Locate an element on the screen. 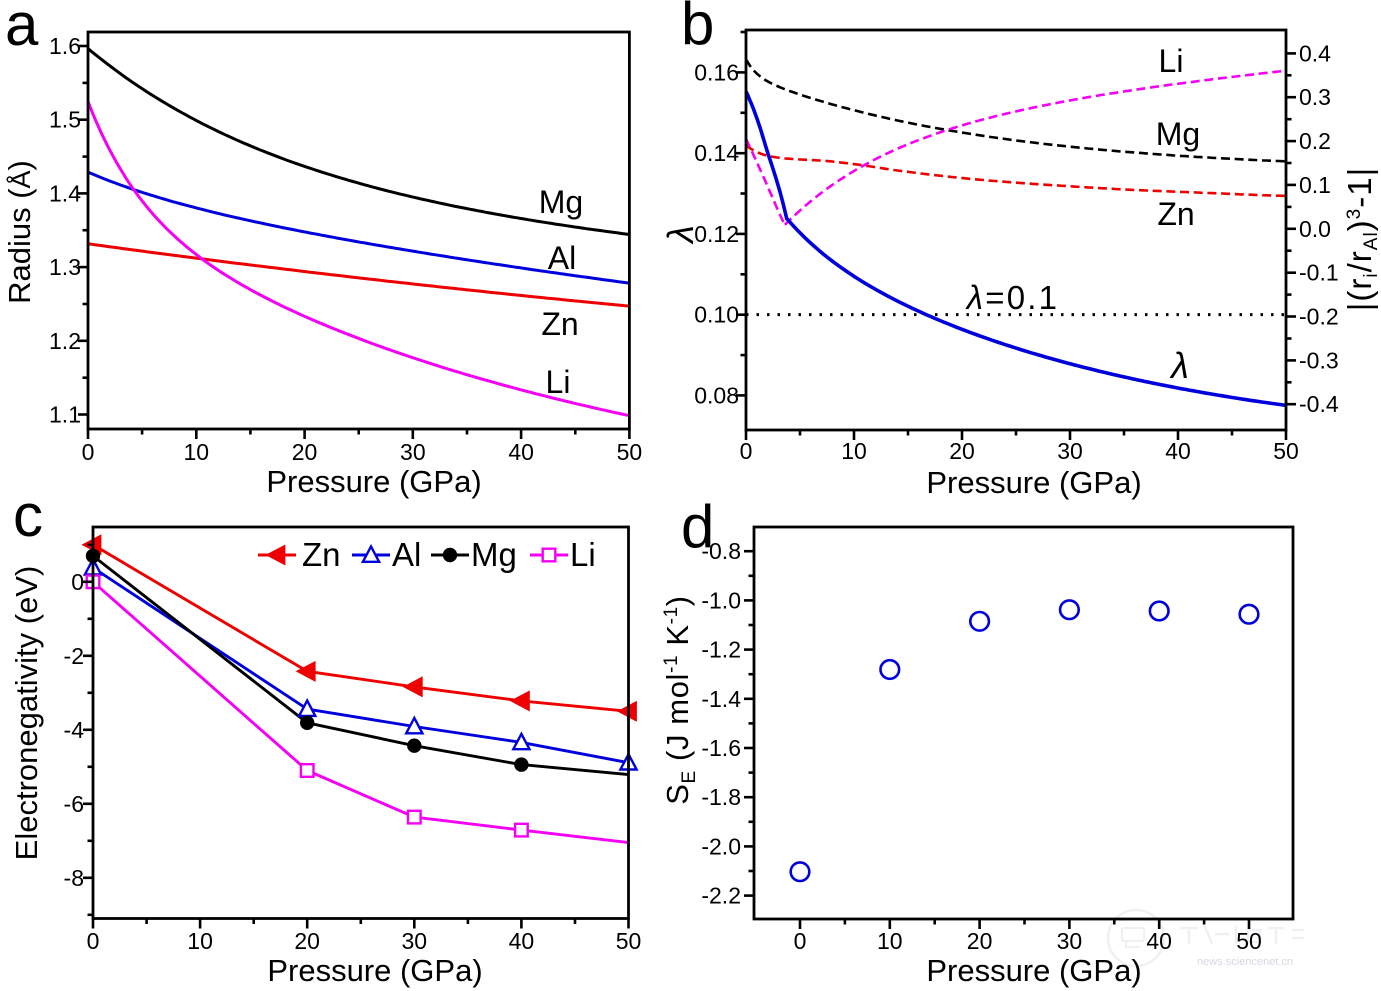  svg-text: 0.1 is located at coordinates (1315, 185).